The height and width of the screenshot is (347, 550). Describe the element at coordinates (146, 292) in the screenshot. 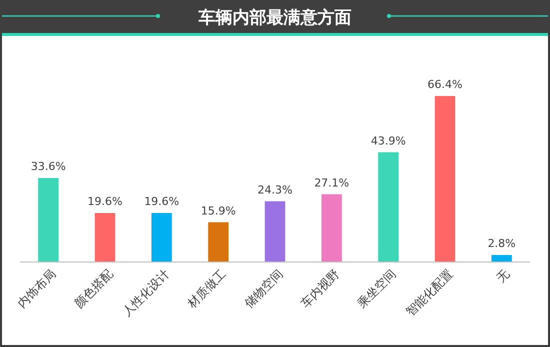

I see `x-tick-label: 人性化设计` at that location.